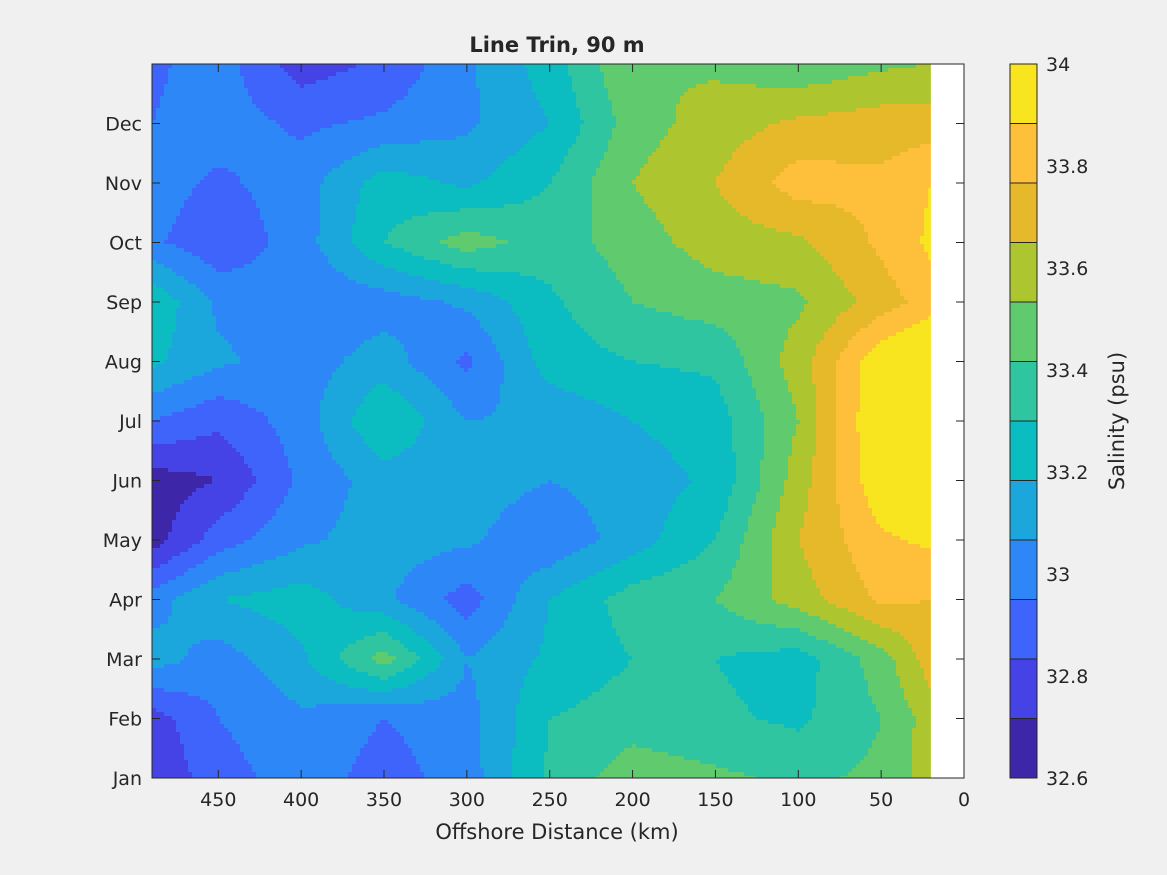  Describe the element at coordinates (1067, 677) in the screenshot. I see `colorbar-tick-label: 32.8` at that location.